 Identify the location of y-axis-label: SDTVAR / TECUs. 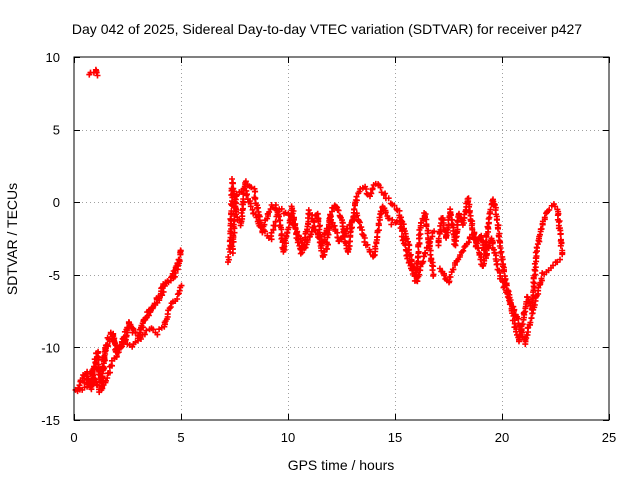
(12, 239).